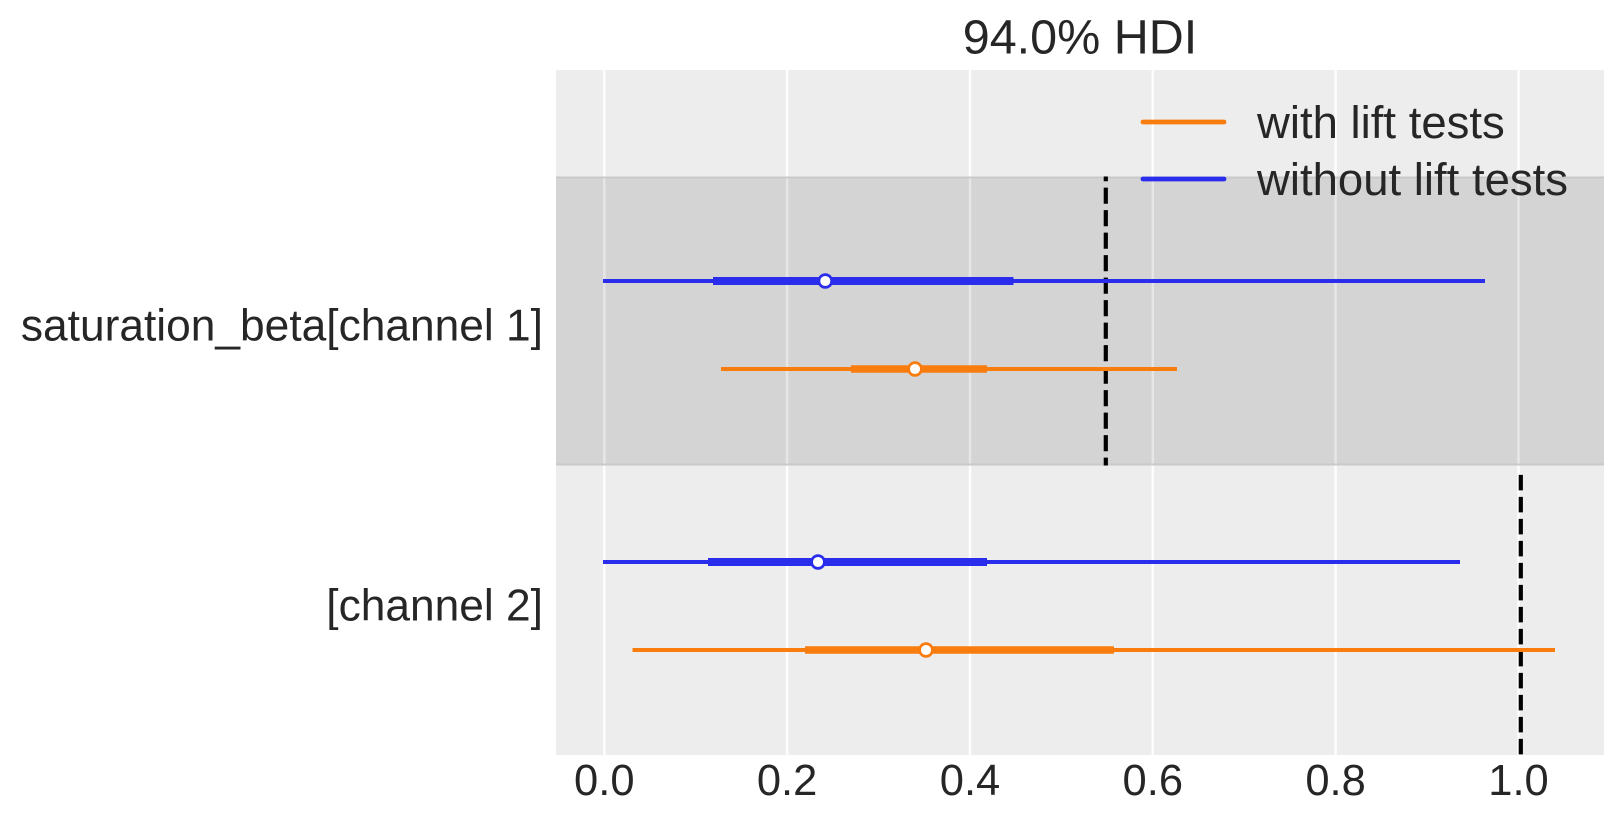 This screenshot has height=823, width=1623. Describe the element at coordinates (1335, 781) in the screenshot. I see `svg-text: 0.8` at that location.